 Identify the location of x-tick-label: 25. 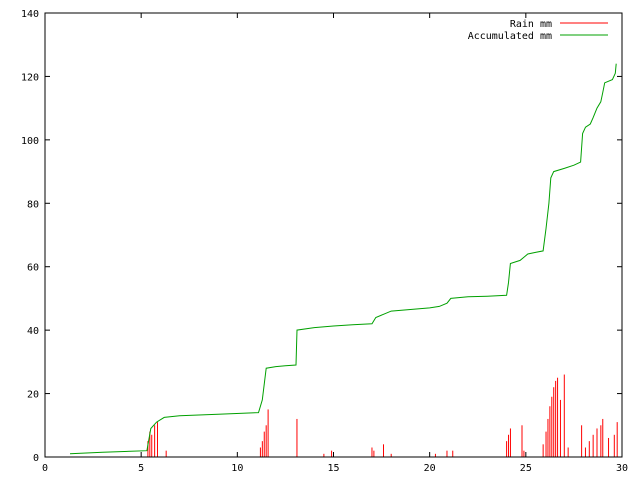
(526, 468).